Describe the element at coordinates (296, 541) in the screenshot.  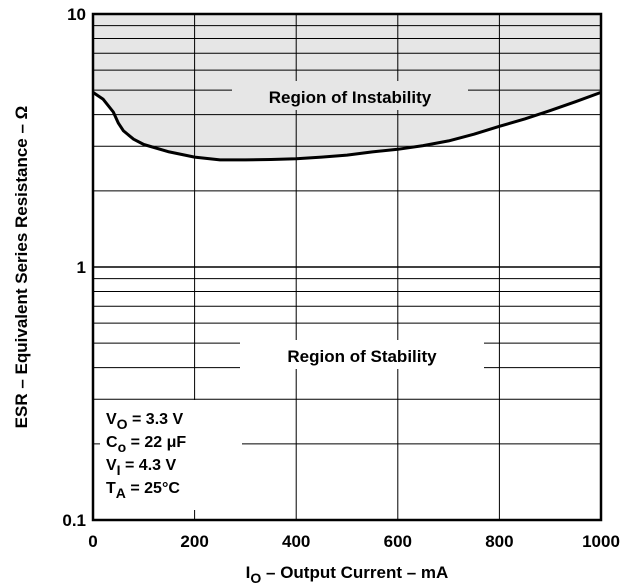
I see `x-tick-label: 400` at that location.